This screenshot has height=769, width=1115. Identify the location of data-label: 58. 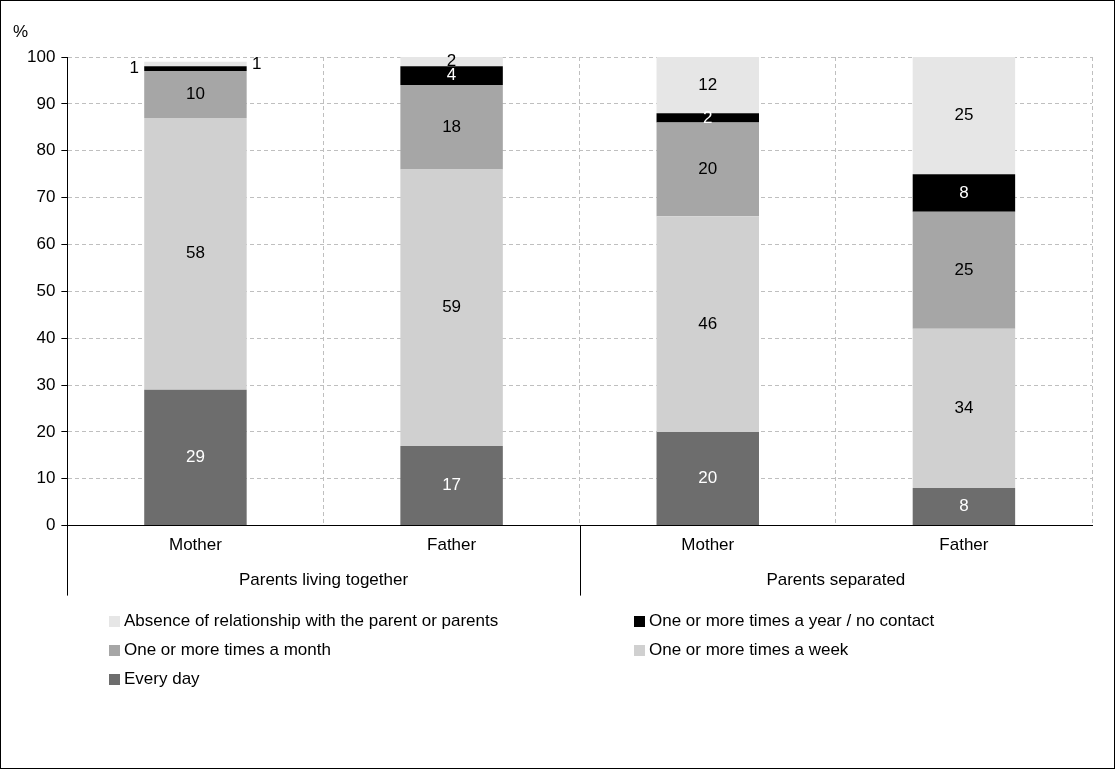
(195, 253).